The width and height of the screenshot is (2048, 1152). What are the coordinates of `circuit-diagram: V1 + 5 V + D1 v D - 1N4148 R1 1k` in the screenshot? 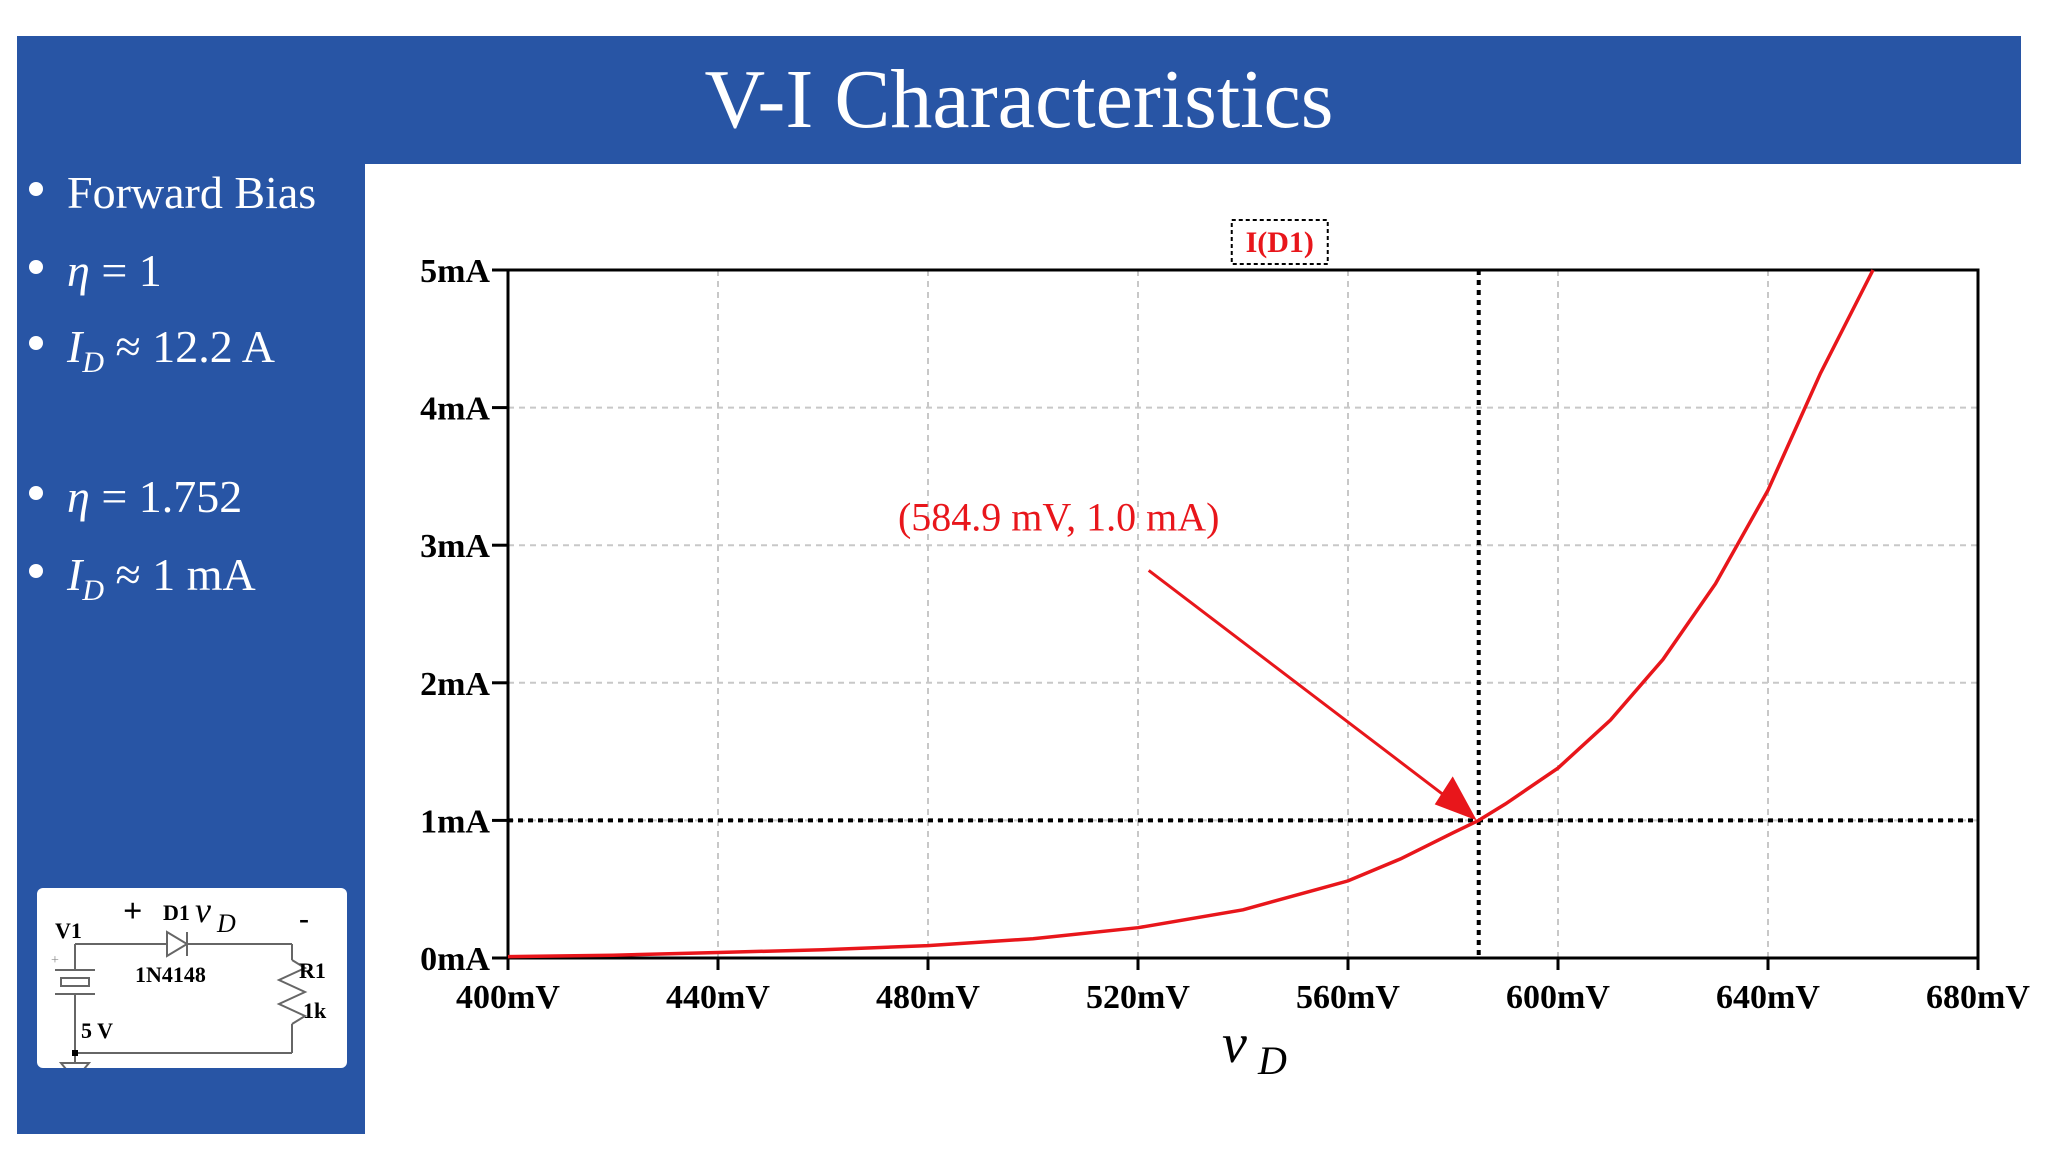 It's located at (192, 978).